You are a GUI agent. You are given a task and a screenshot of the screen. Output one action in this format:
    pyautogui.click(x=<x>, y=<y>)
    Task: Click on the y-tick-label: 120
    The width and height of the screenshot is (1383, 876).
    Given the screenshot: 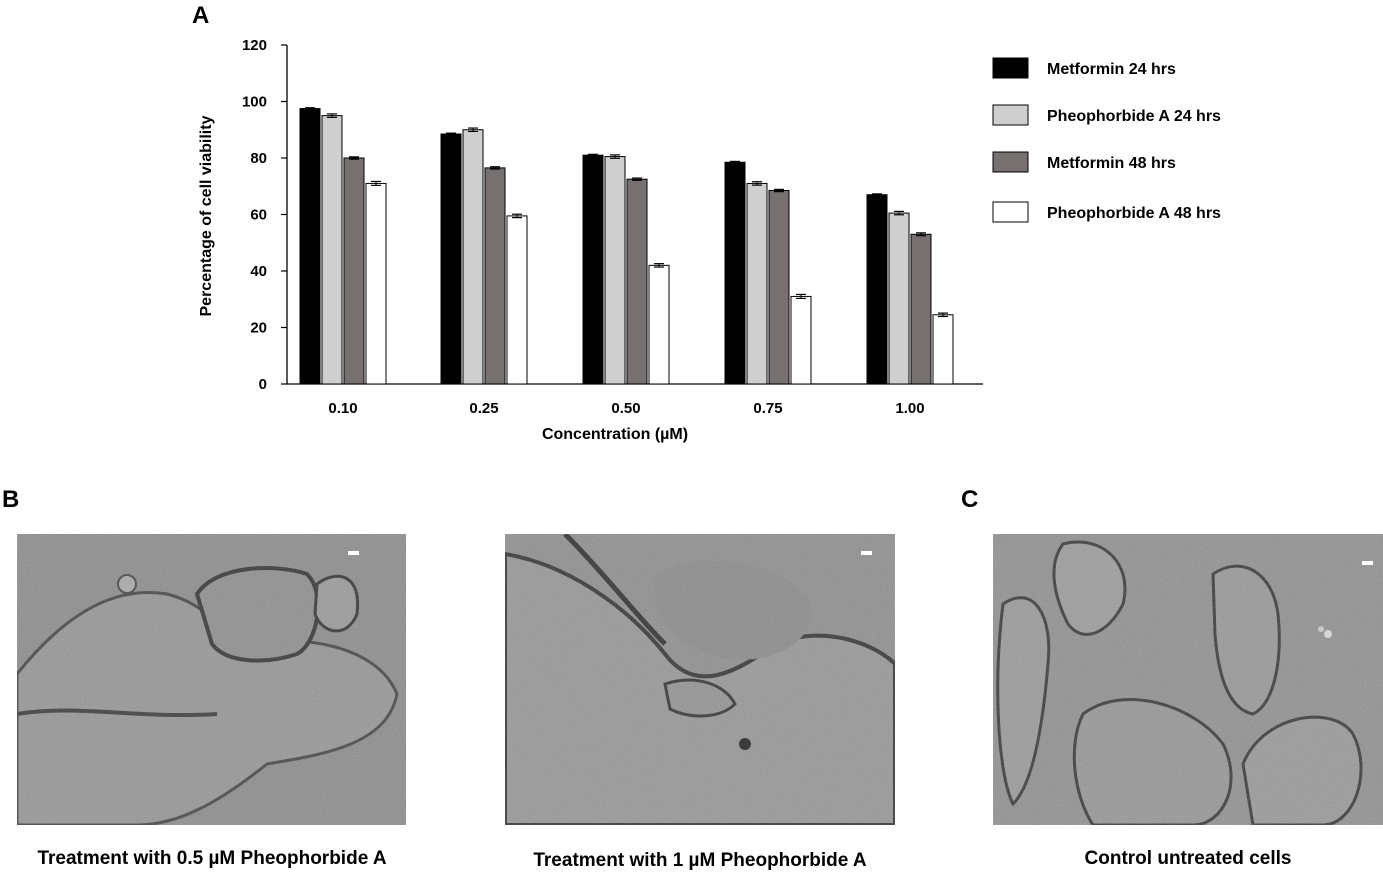 What is the action you would take?
    pyautogui.click(x=254, y=45)
    